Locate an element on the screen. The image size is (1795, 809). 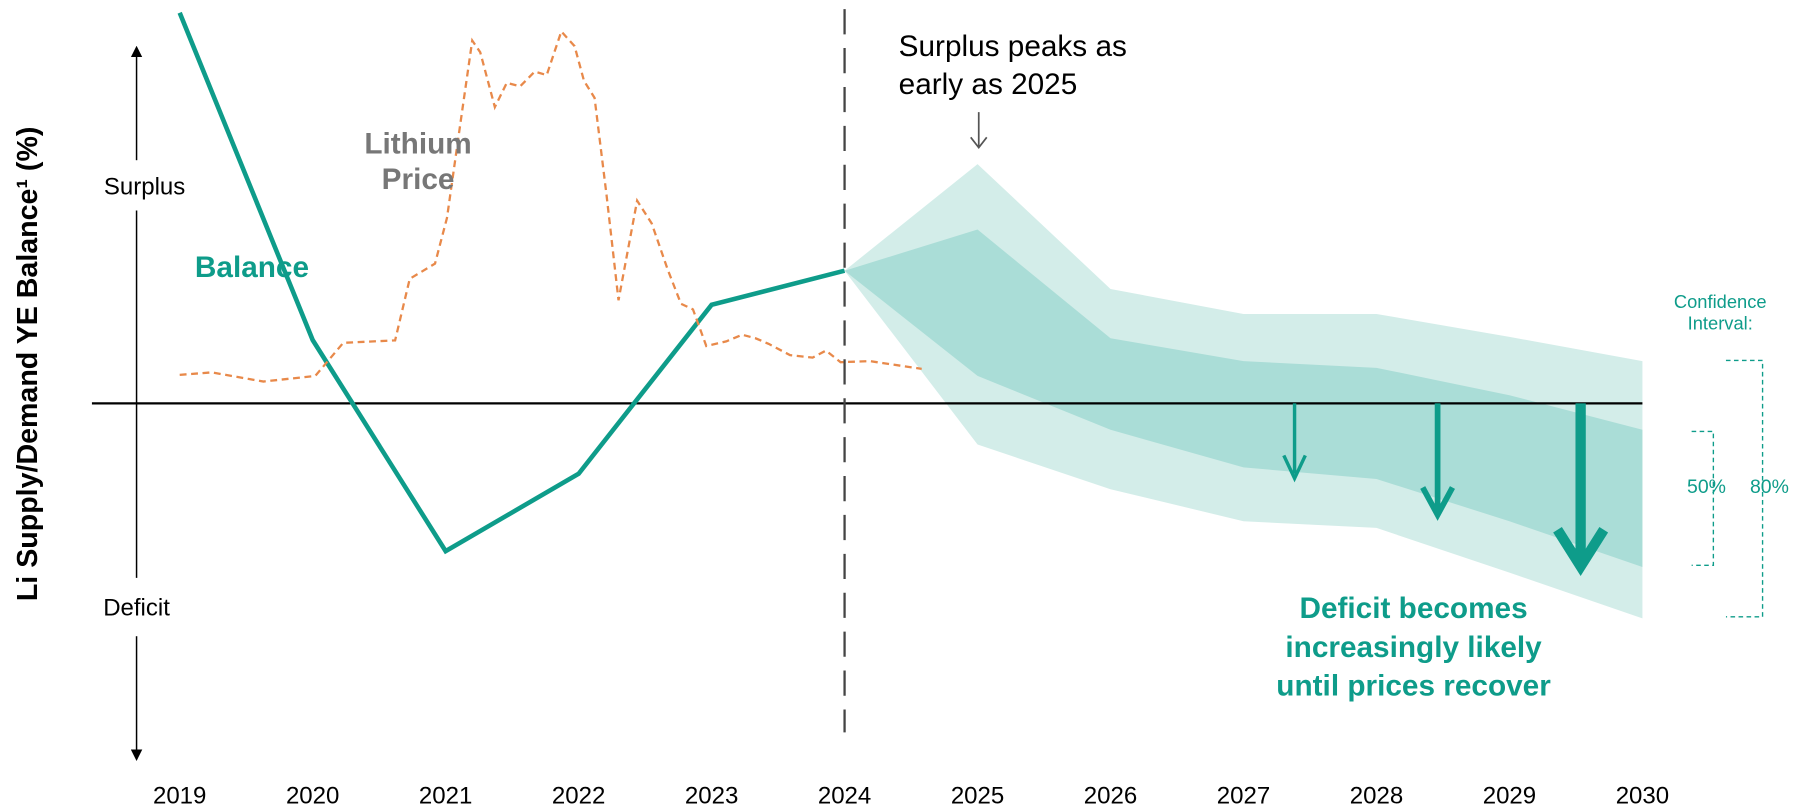
x-tick-label: 2022 is located at coordinates (578, 795).